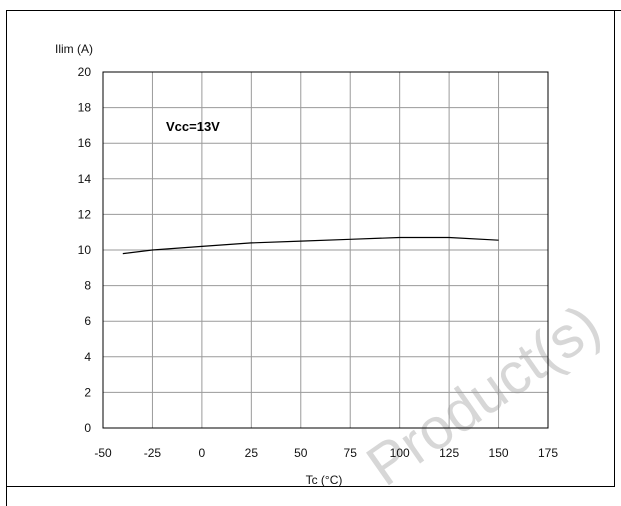 This screenshot has width=621, height=506. What do you see at coordinates (351, 453) in the screenshot?
I see `x-tick-label: 75` at bounding box center [351, 453].